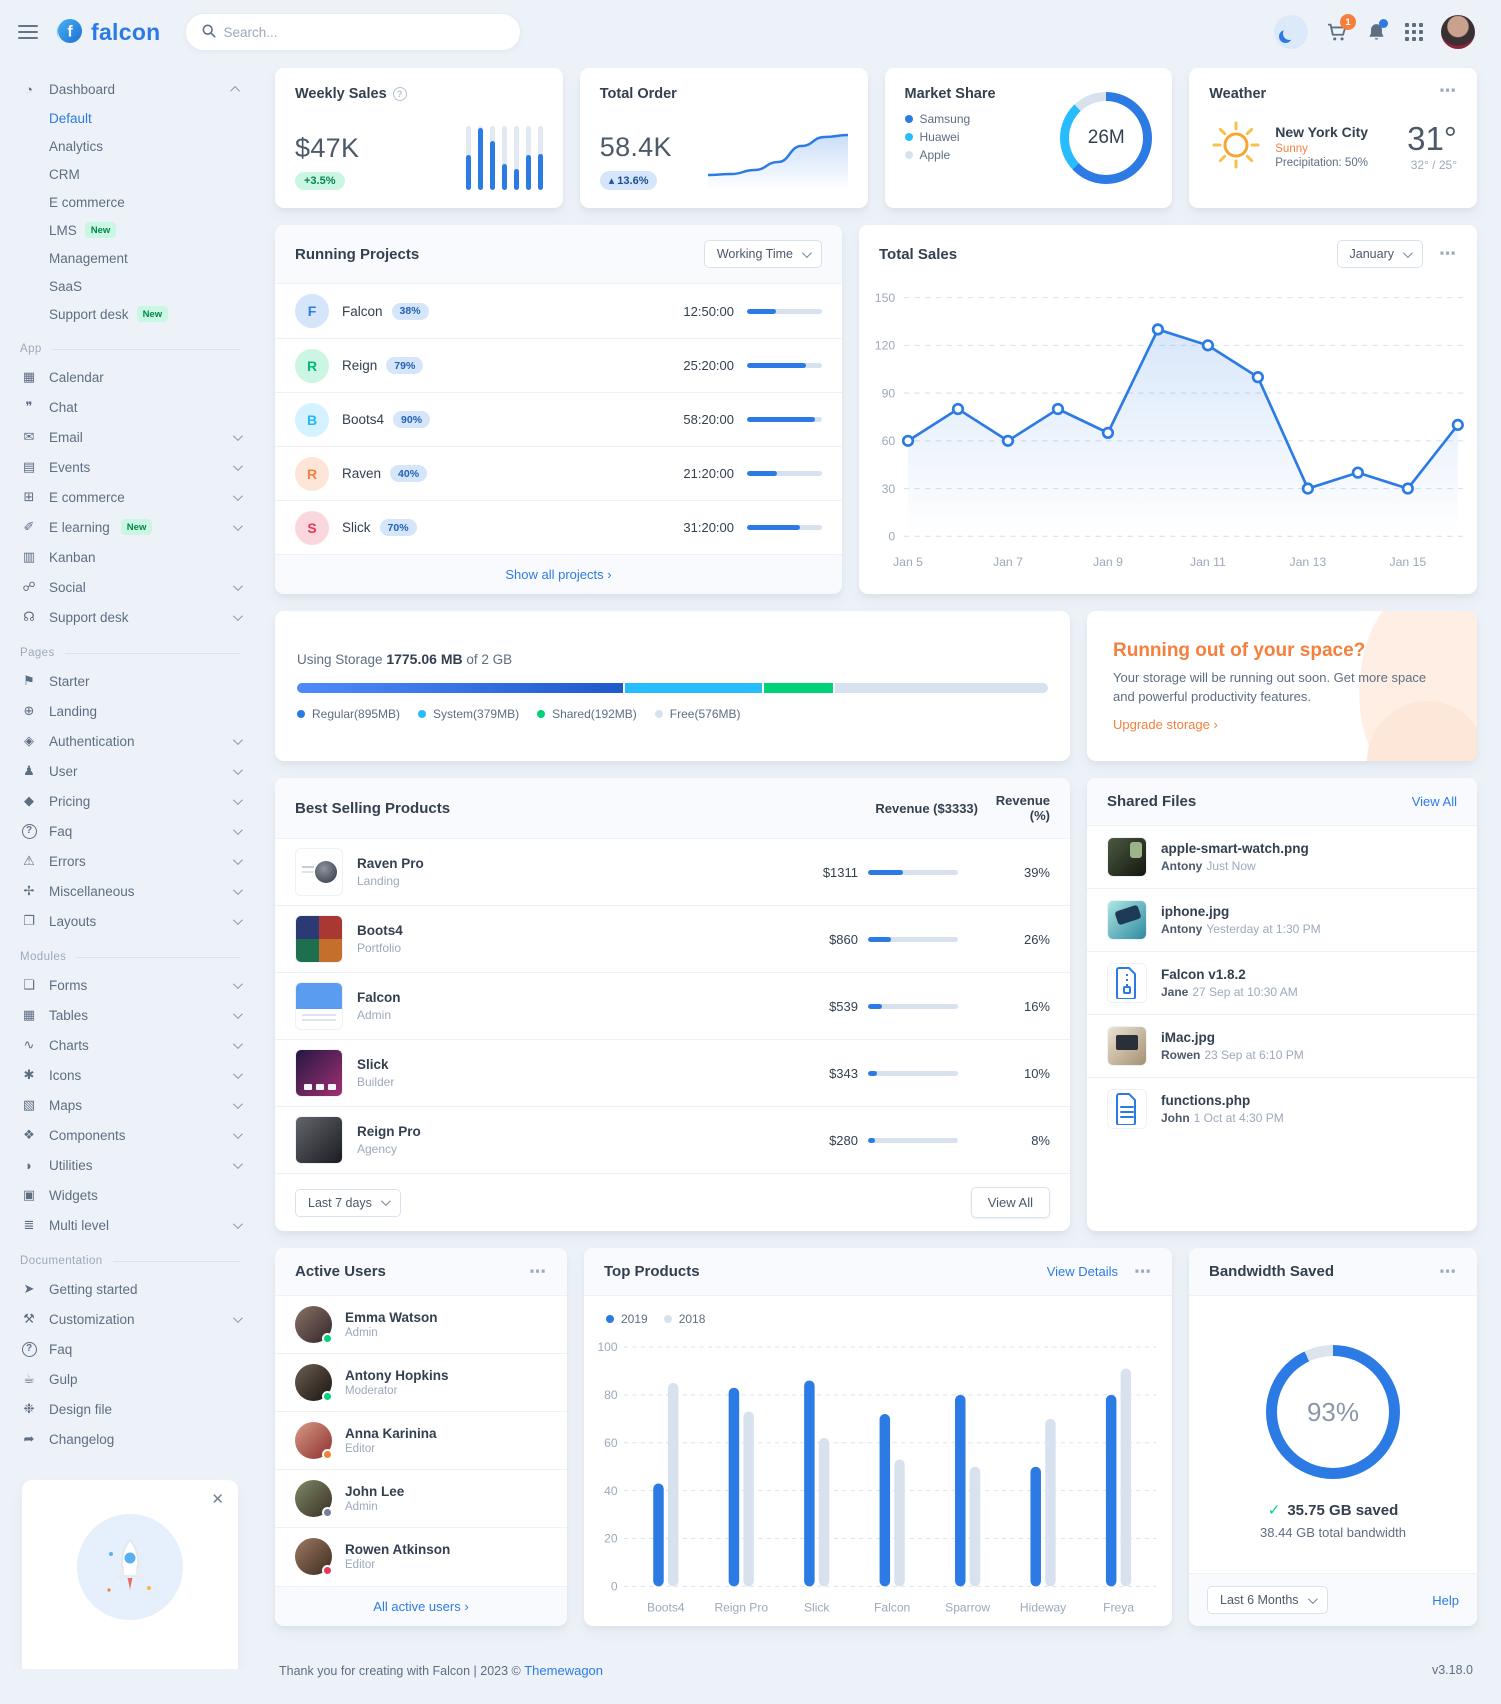 The height and width of the screenshot is (1704, 1501). What do you see at coordinates (130, 711) in the screenshot?
I see `sidebar-item-landing: ⊕ Landing` at bounding box center [130, 711].